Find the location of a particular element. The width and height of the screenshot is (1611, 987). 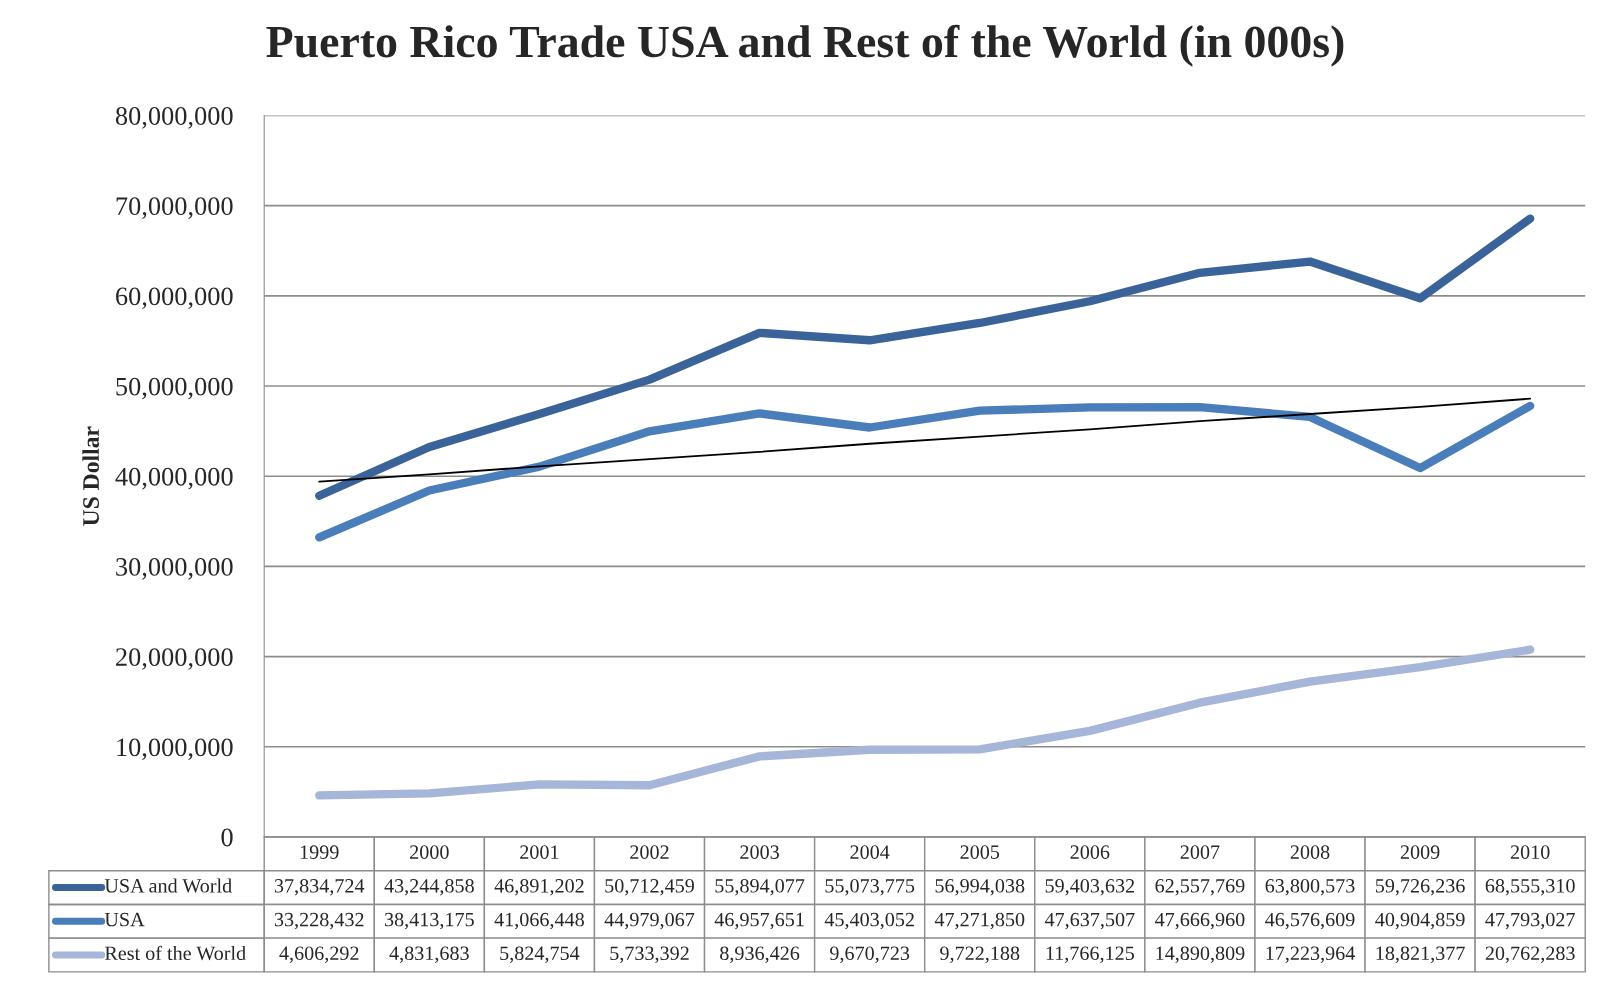

y-tick-label: 80,000,000 is located at coordinates (174, 118).